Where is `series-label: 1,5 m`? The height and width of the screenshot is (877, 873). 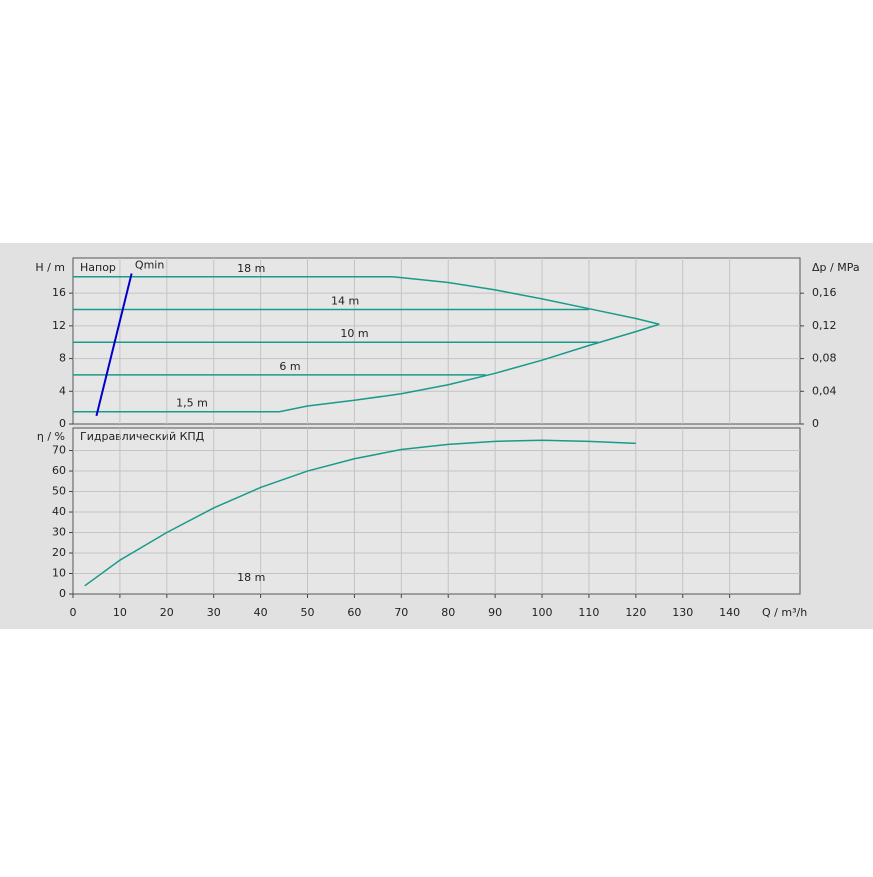
series-label: 1,5 m is located at coordinates (192, 403).